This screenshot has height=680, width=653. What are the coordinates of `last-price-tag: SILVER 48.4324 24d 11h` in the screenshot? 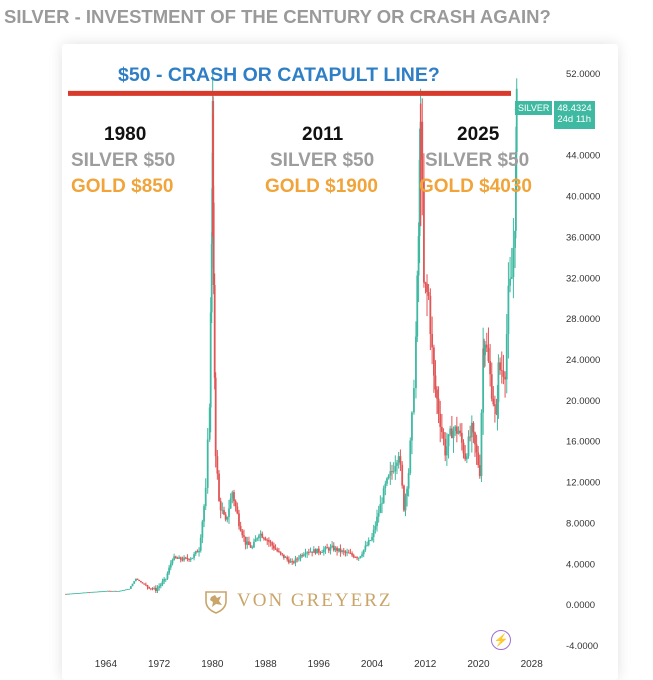 It's located at (555, 115).